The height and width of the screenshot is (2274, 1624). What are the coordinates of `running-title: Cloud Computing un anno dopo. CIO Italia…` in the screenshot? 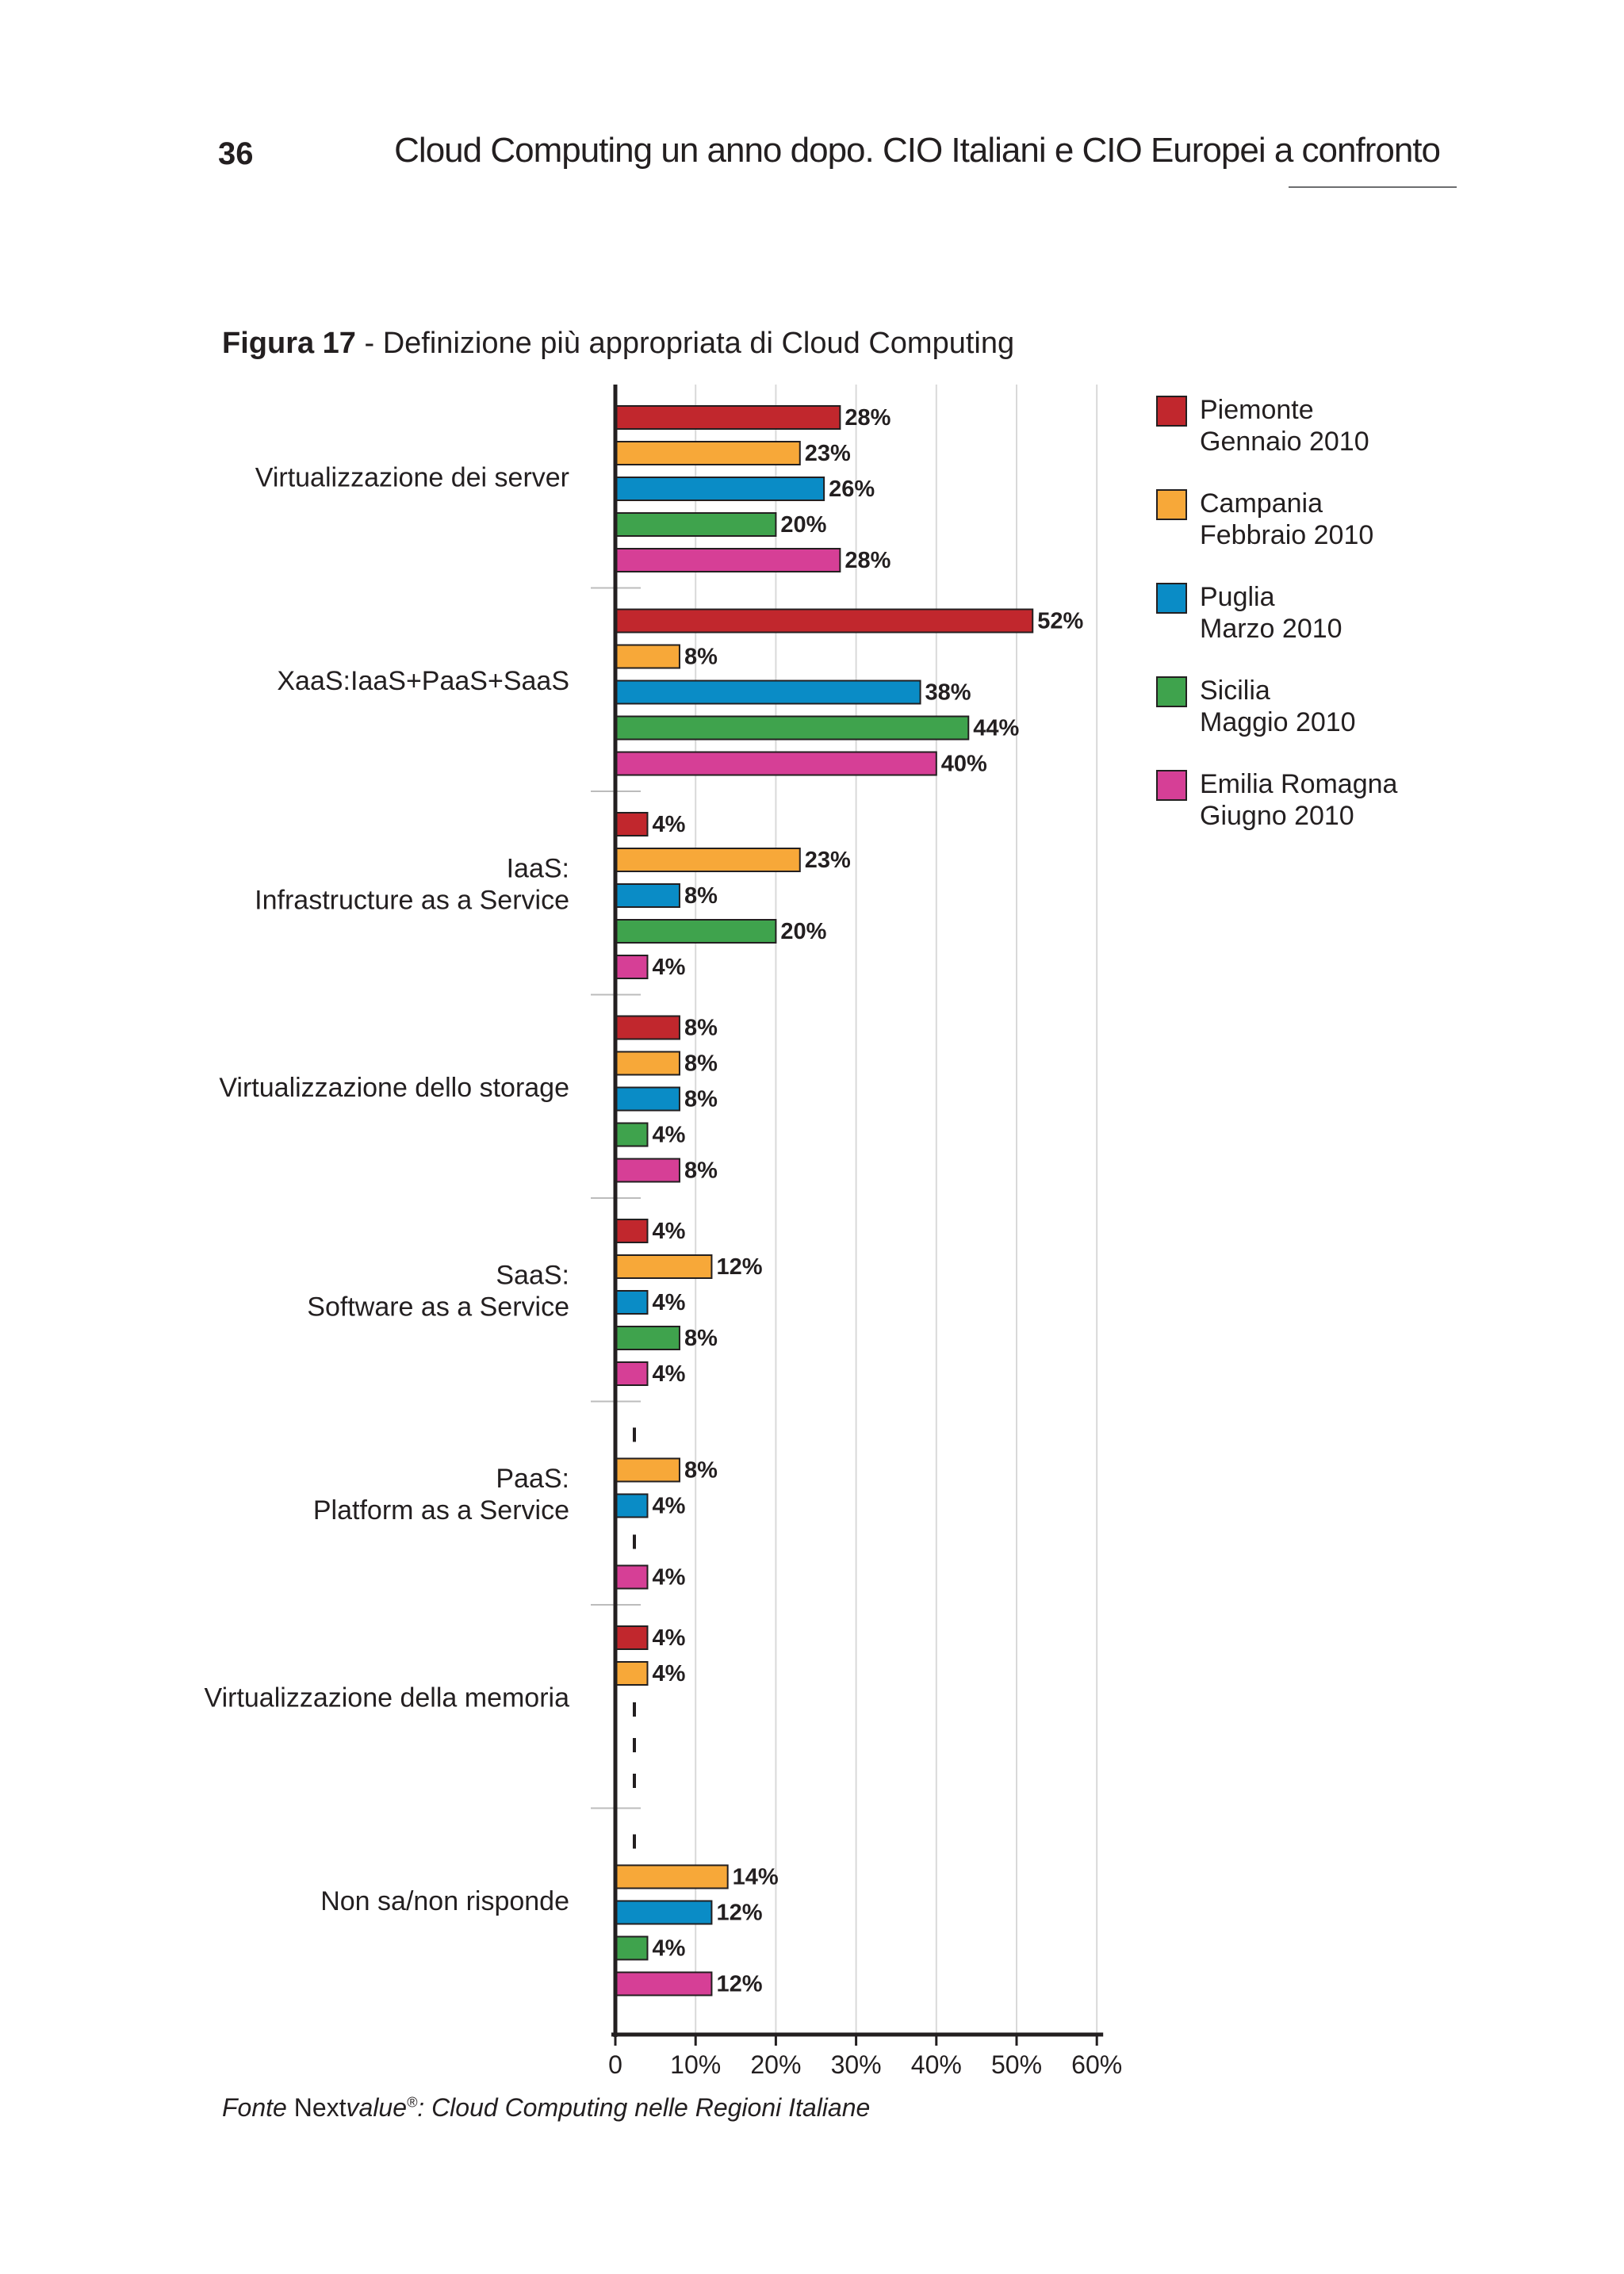 It's located at (918, 150).